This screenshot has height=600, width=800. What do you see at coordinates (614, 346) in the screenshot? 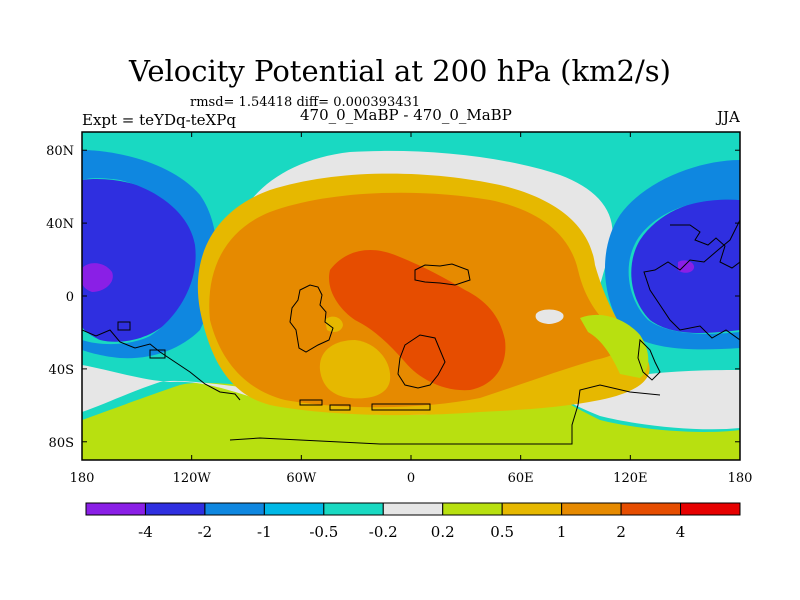
I see `field-east-light-green` at bounding box center [614, 346].